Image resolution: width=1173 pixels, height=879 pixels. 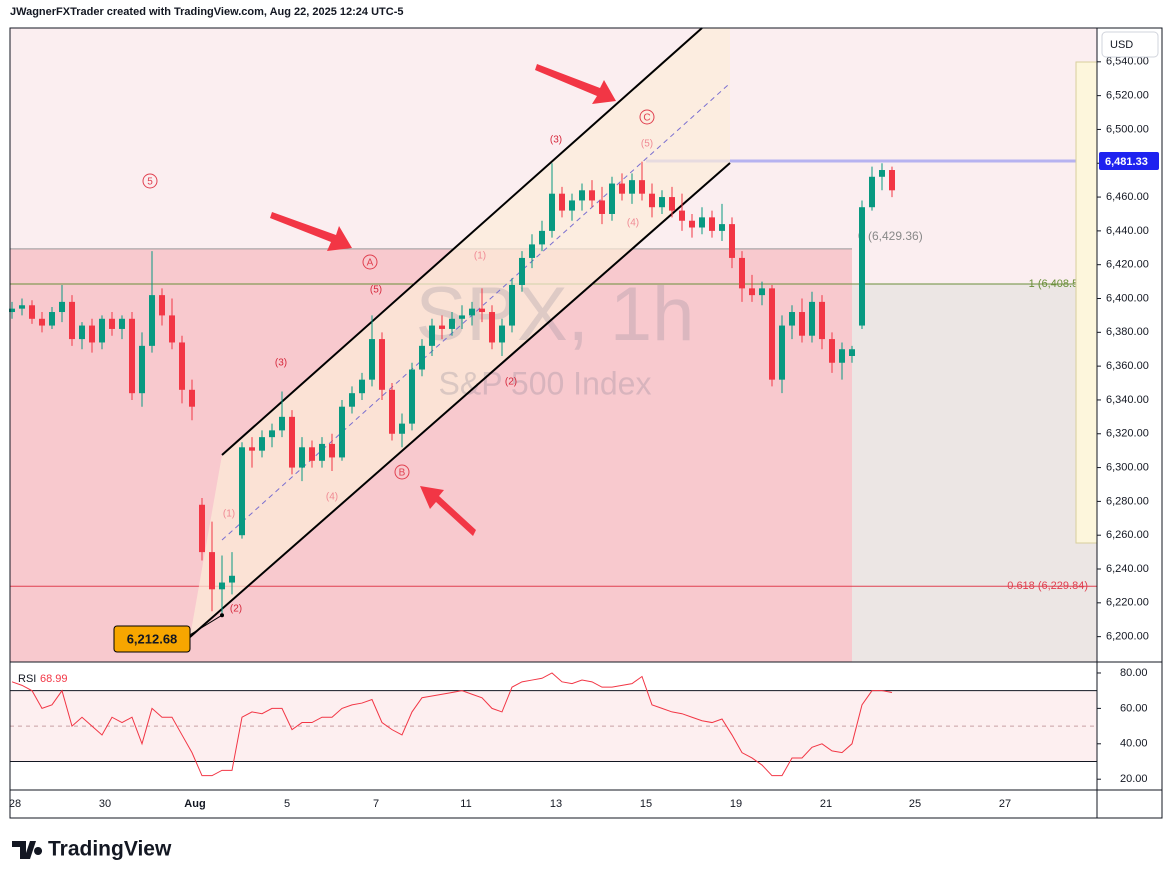 What do you see at coordinates (1058, 284) in the screenshot?
I see `fib-label: 1 (6,408.59)` at bounding box center [1058, 284].